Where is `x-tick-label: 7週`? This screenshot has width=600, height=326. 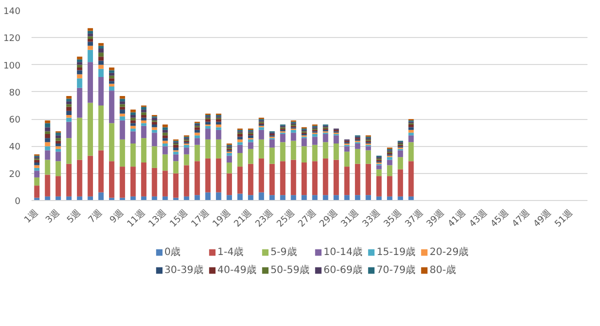 x-tick-label: 7週 is located at coordinates (95, 216).